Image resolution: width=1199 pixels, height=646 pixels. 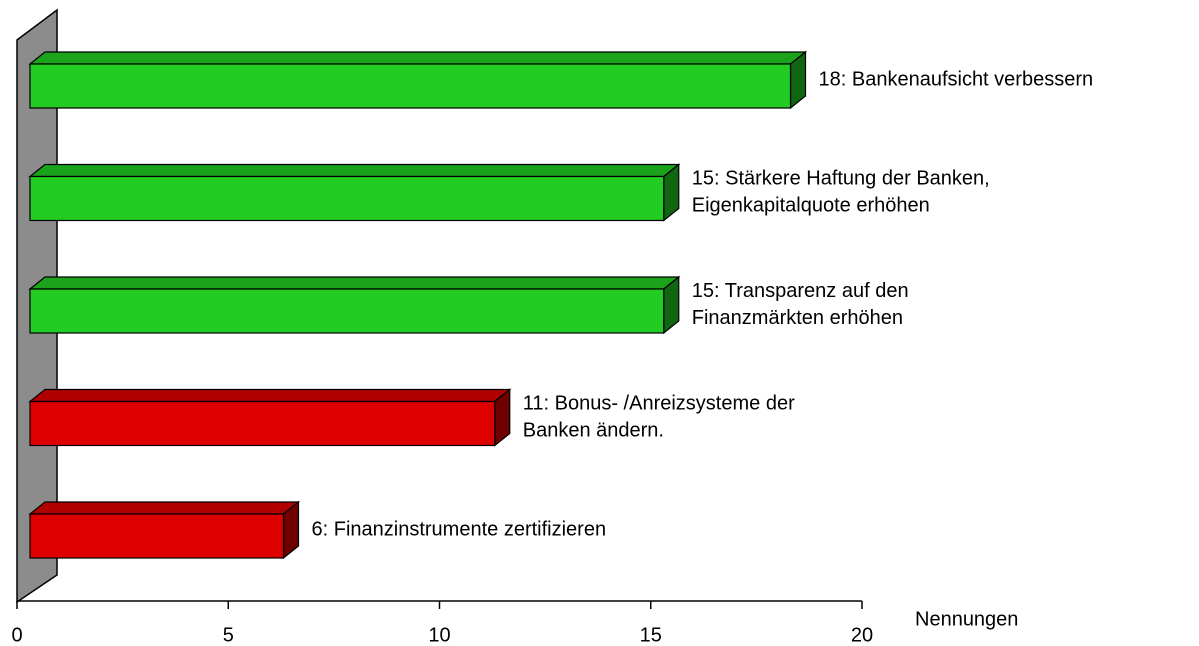 I want to click on x-tick-label: 10, so click(x=439, y=635).